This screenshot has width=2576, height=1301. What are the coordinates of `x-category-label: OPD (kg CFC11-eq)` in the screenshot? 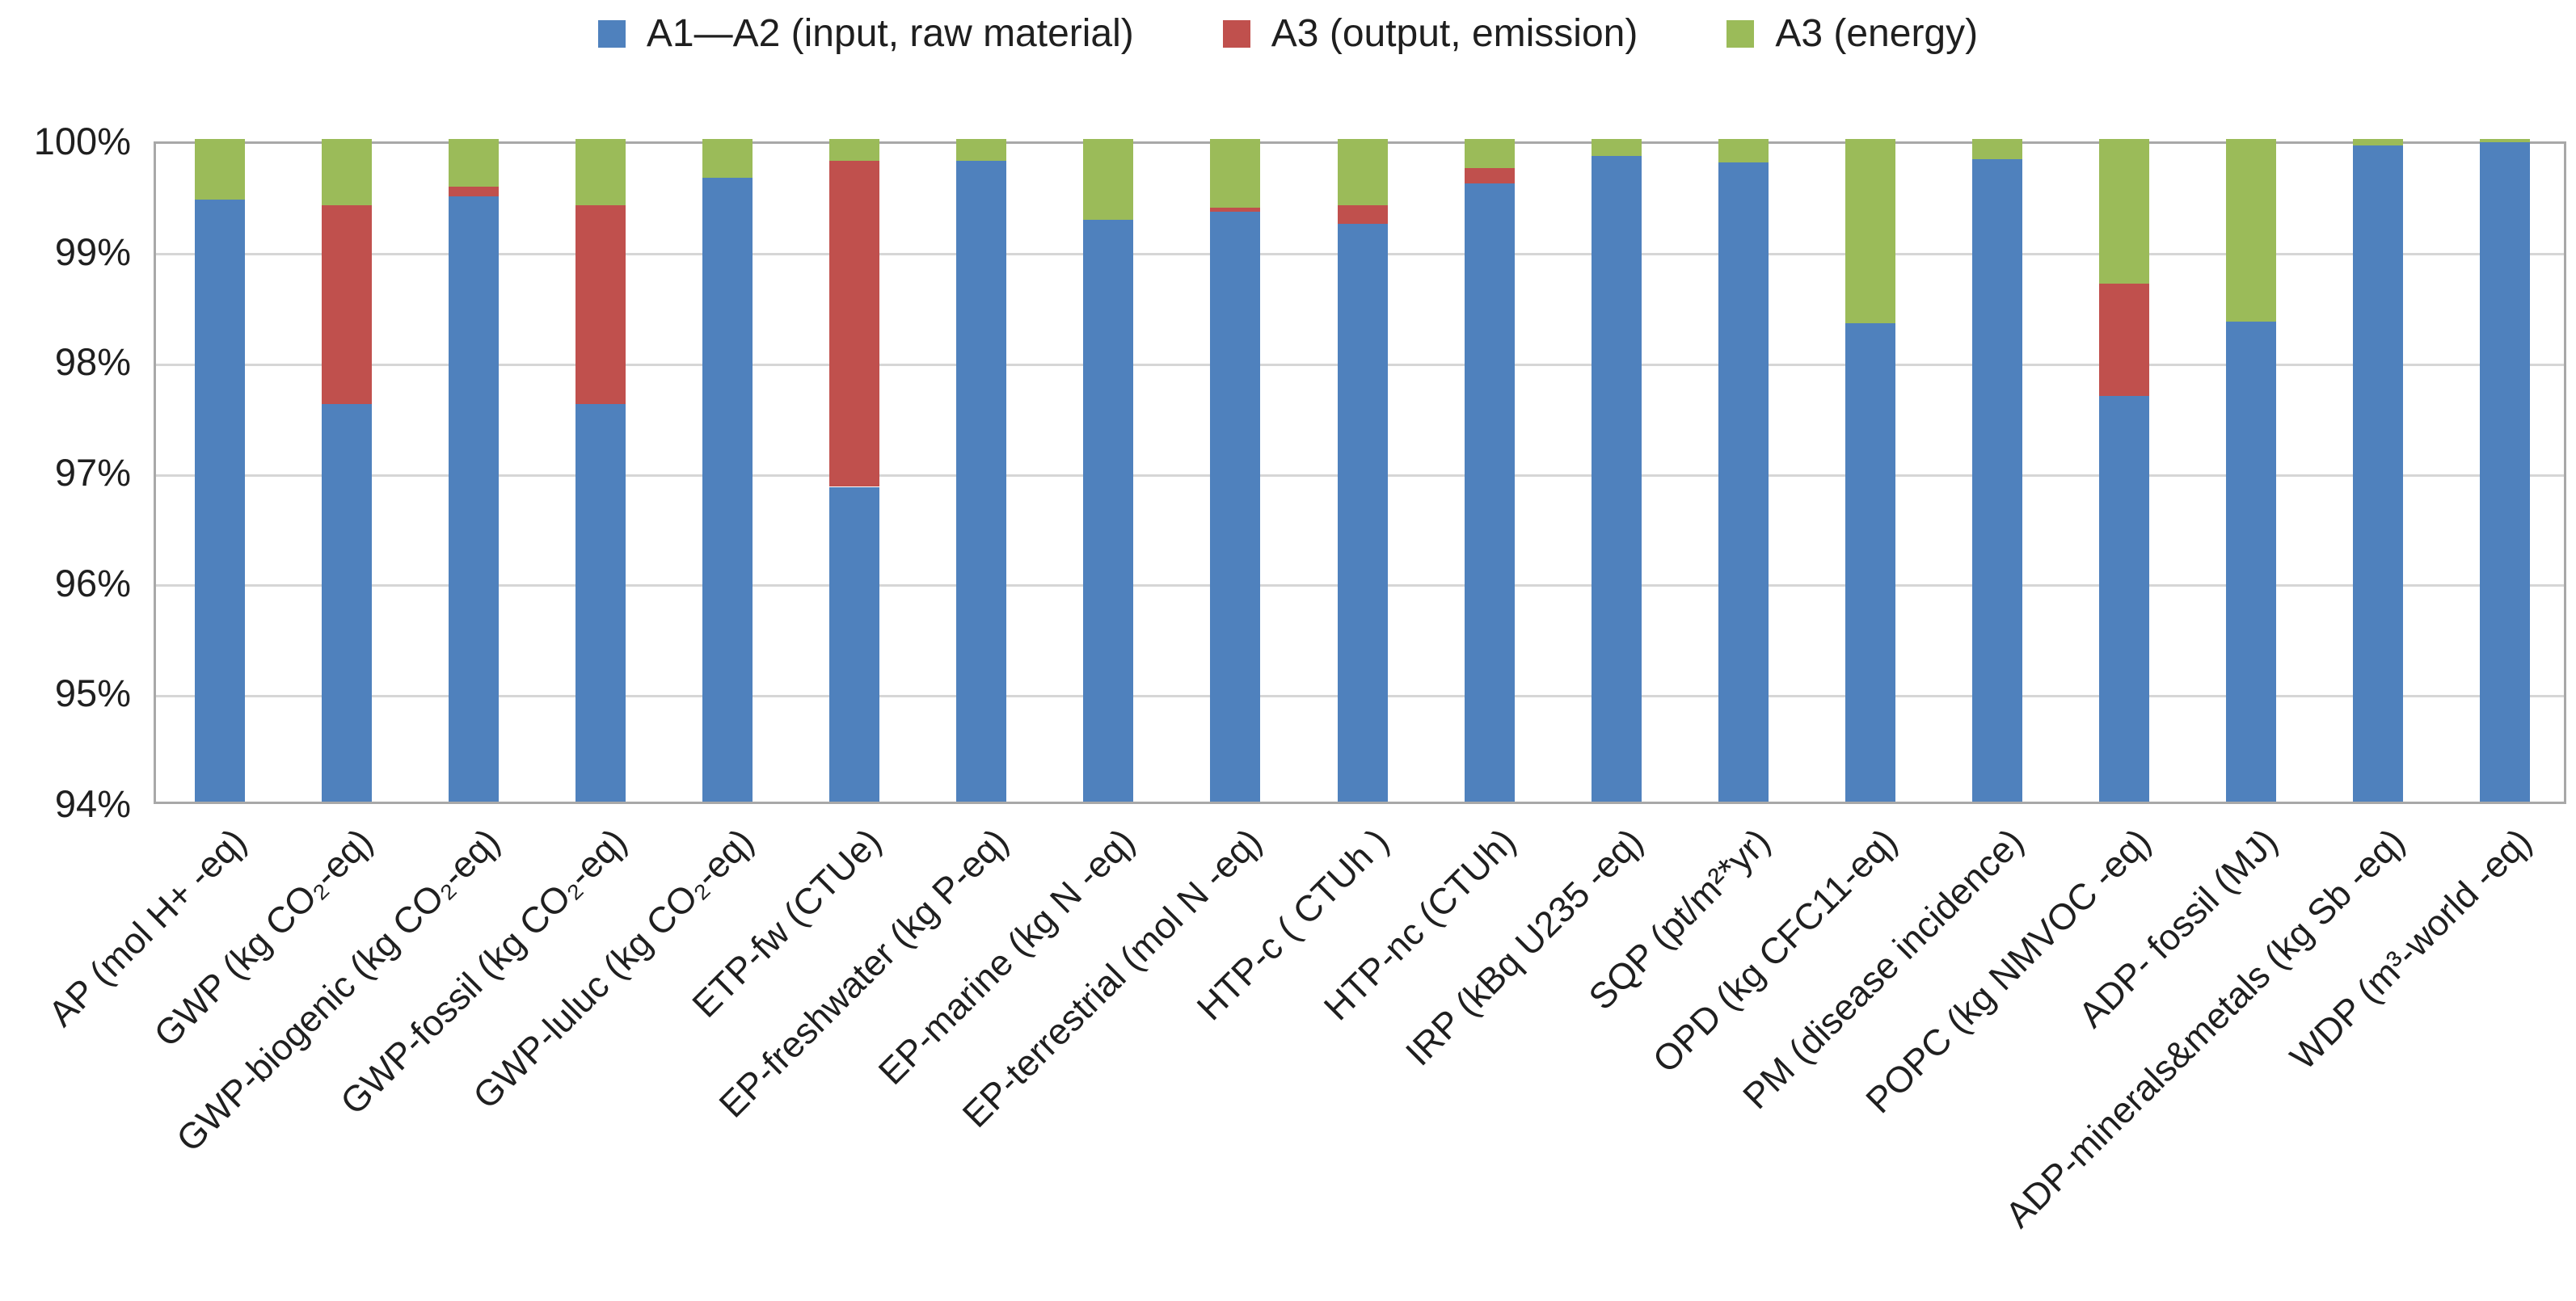 It's located at (1775, 950).